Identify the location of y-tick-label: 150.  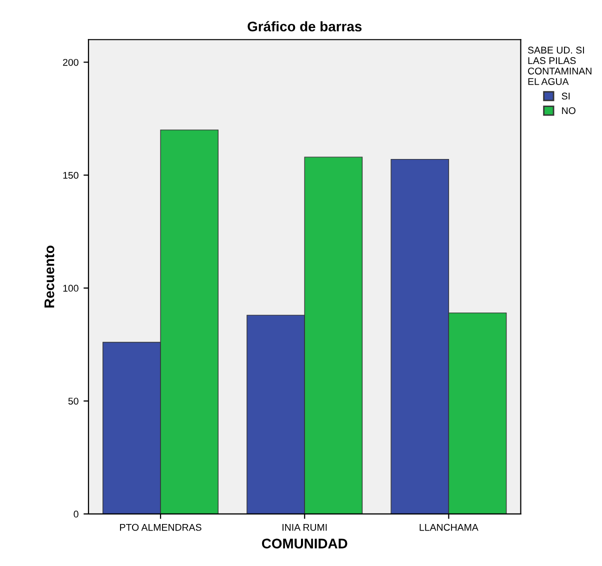
(70, 175).